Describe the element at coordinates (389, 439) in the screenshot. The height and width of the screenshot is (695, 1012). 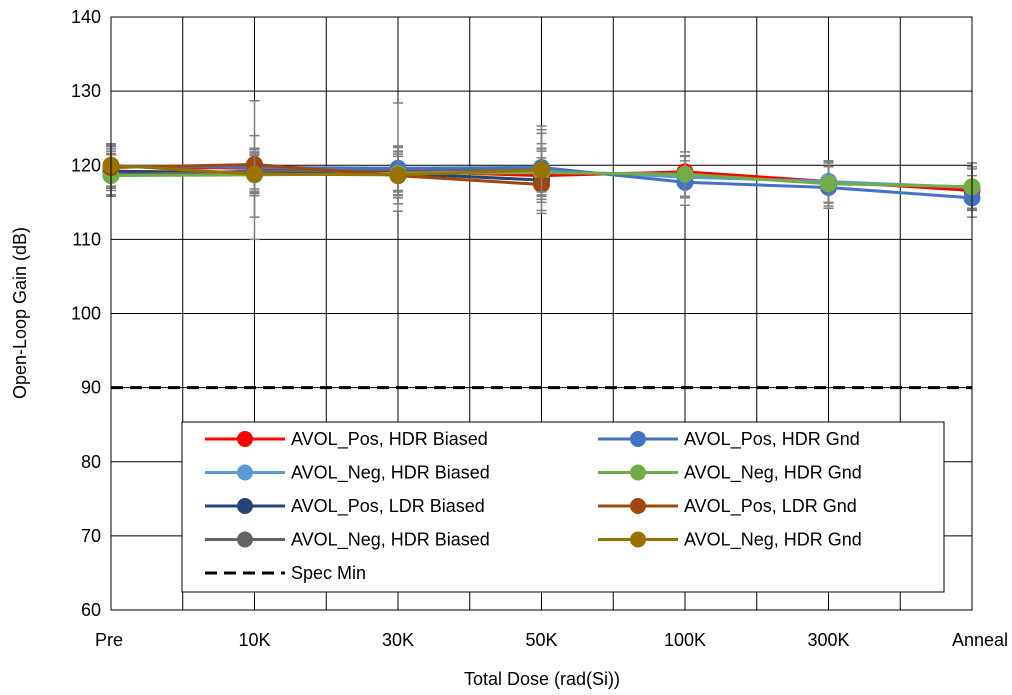
I see `legend-label: AVOL_Pos, HDR Biased` at that location.